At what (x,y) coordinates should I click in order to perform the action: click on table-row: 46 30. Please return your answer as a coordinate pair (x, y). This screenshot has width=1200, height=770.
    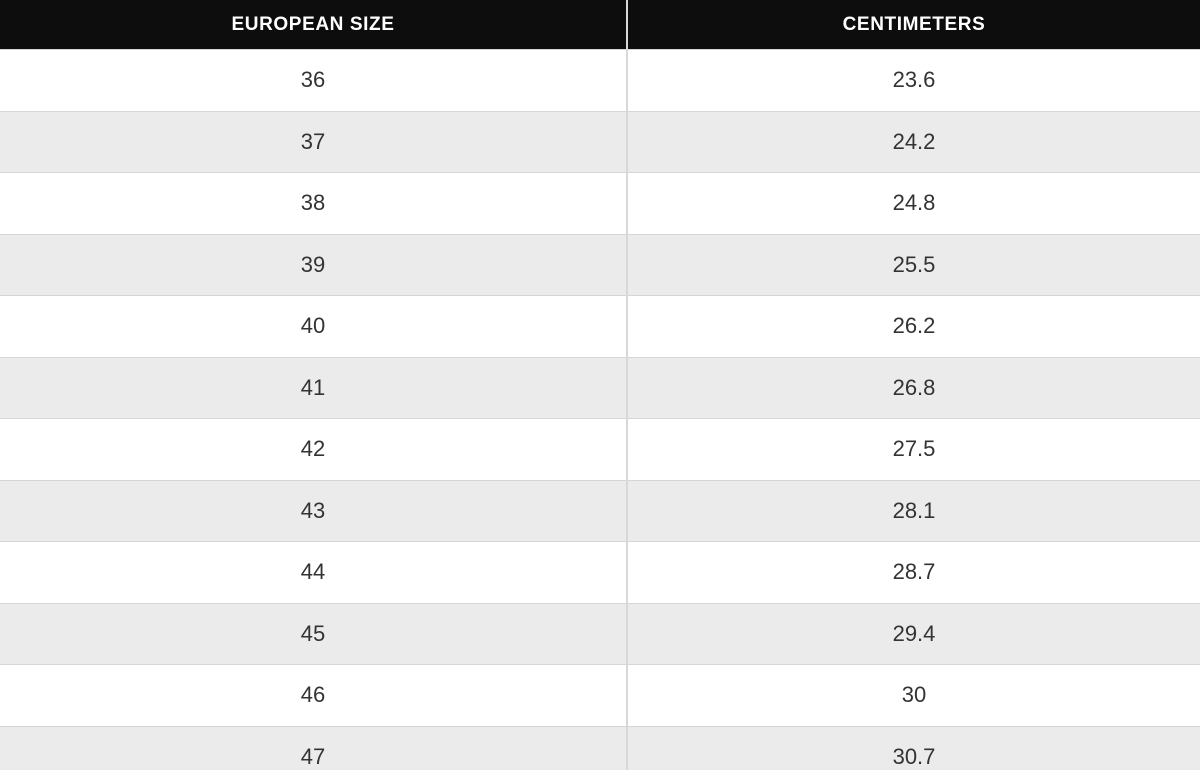
    Looking at the image, I should click on (600, 695).